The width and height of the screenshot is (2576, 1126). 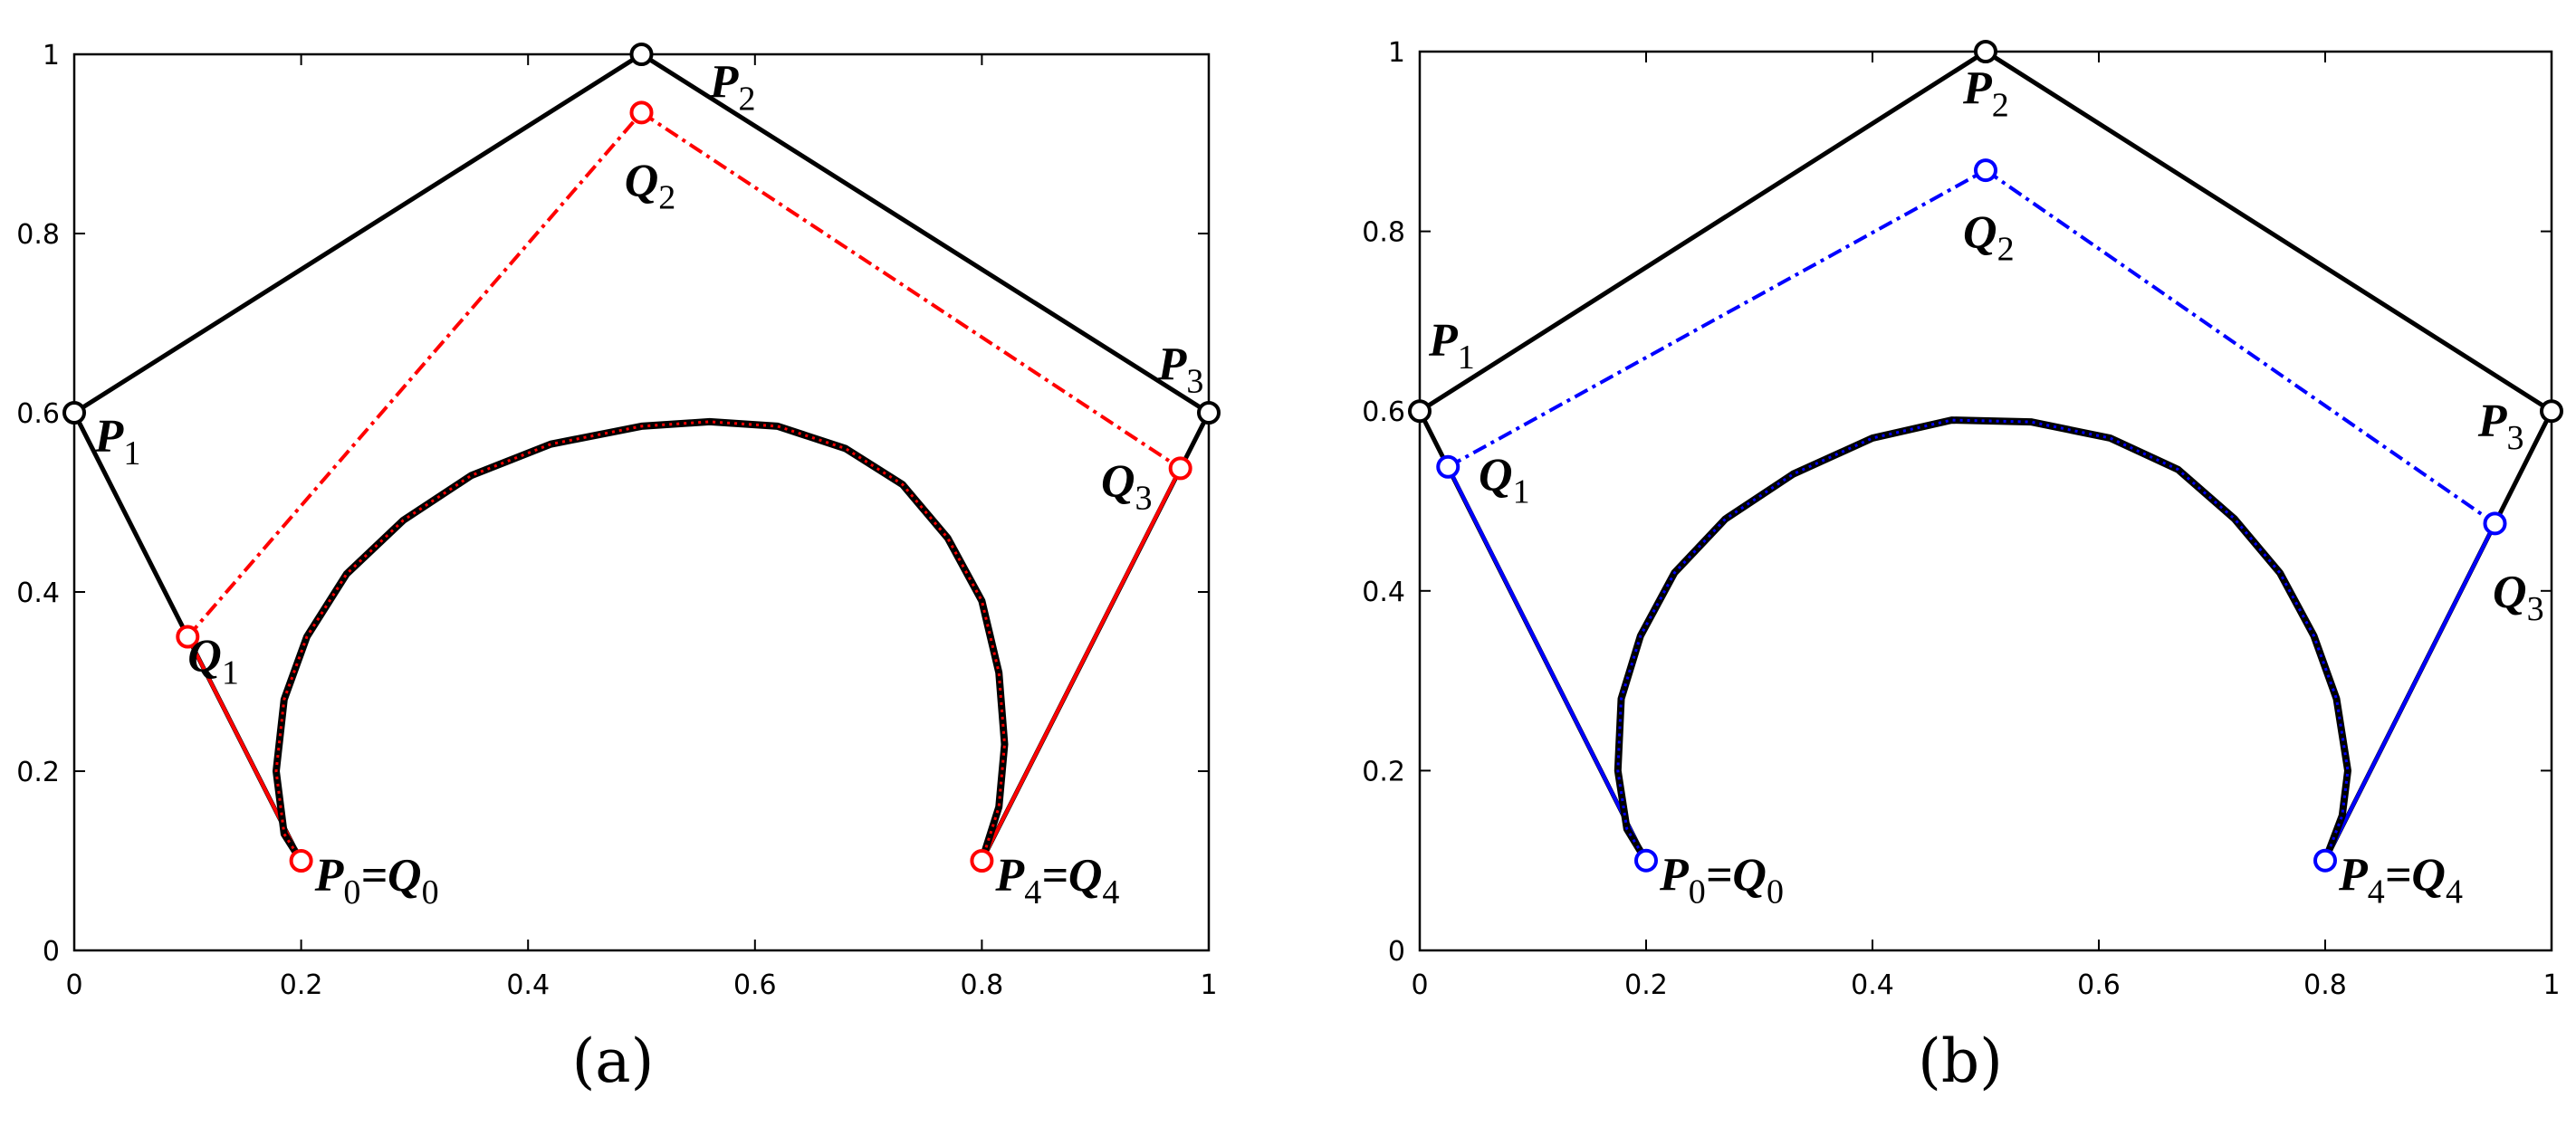 What do you see at coordinates (613, 1061) in the screenshot?
I see `panel-caption: (a)` at bounding box center [613, 1061].